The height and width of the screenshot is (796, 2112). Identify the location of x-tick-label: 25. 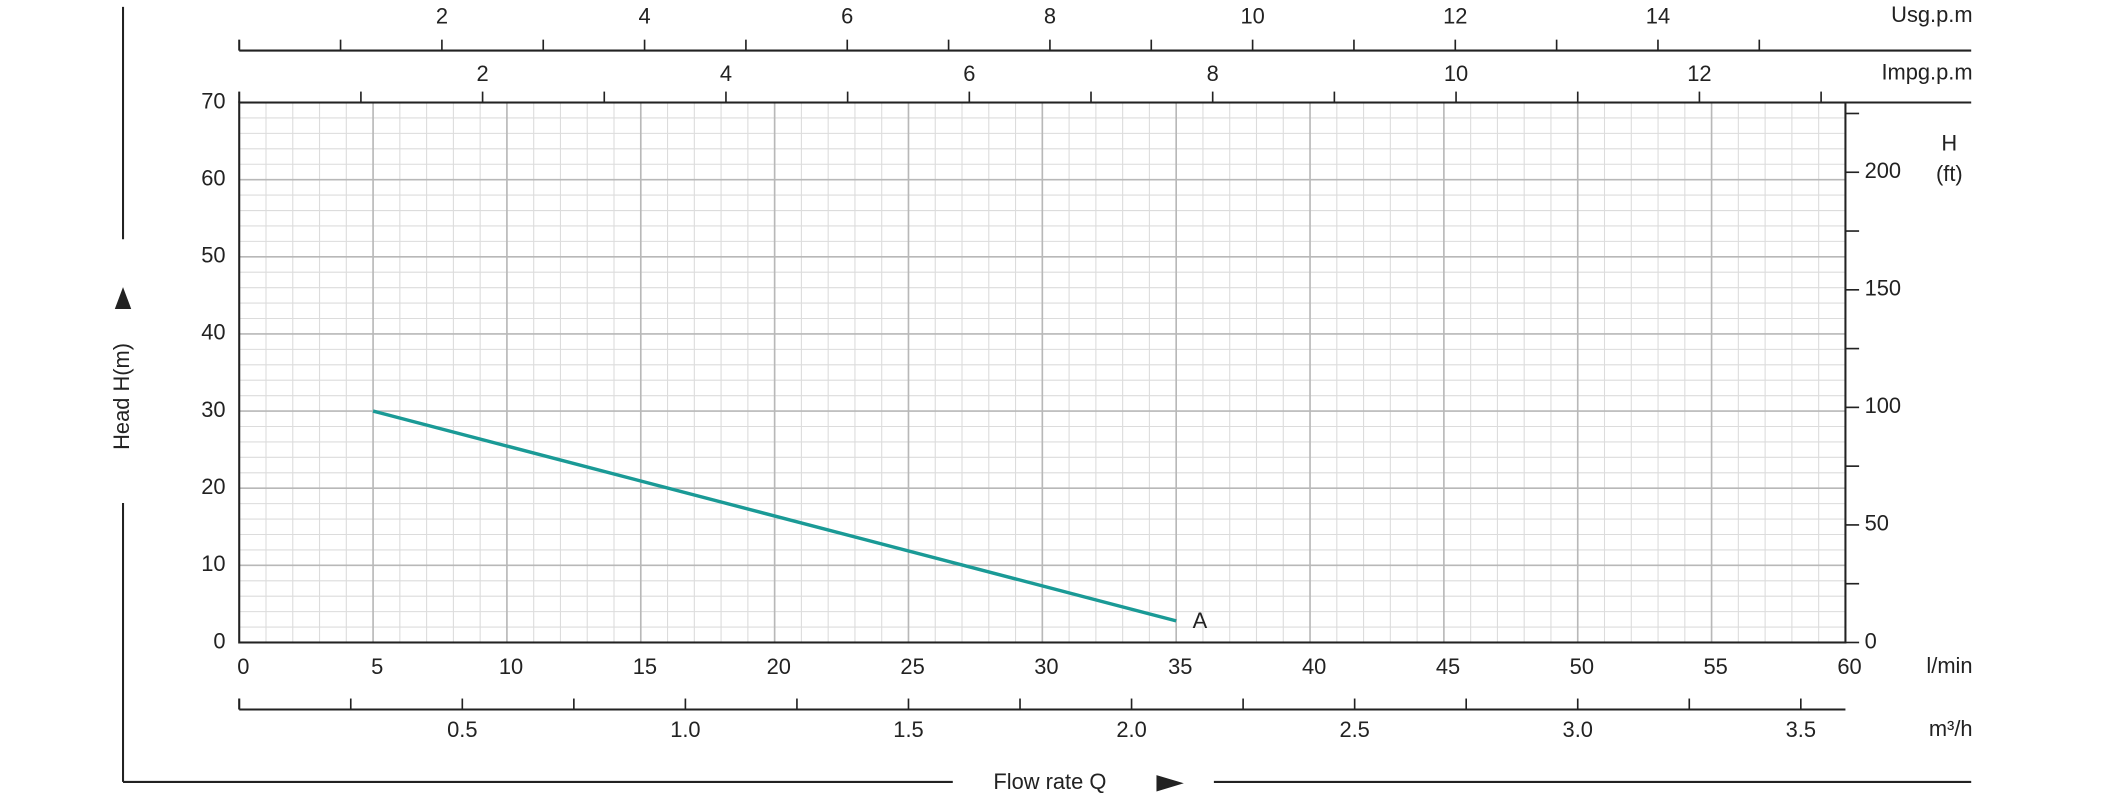
(912, 666).